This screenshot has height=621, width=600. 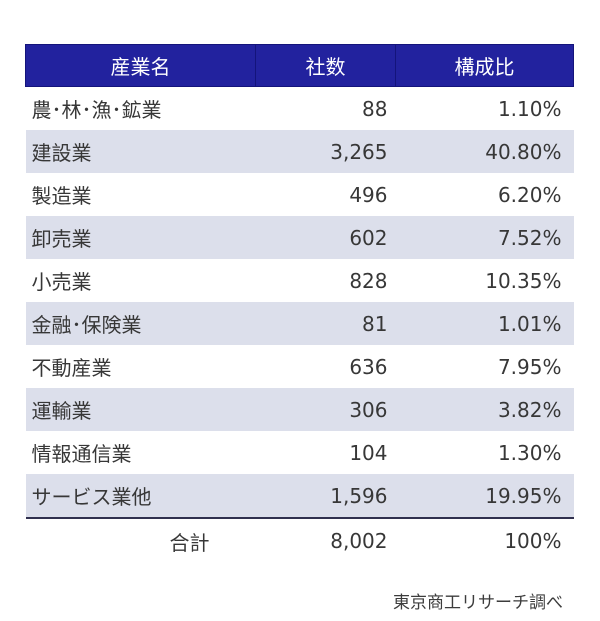 What do you see at coordinates (529, 194) in the screenshot?
I see `share-cell: 6.20%` at bounding box center [529, 194].